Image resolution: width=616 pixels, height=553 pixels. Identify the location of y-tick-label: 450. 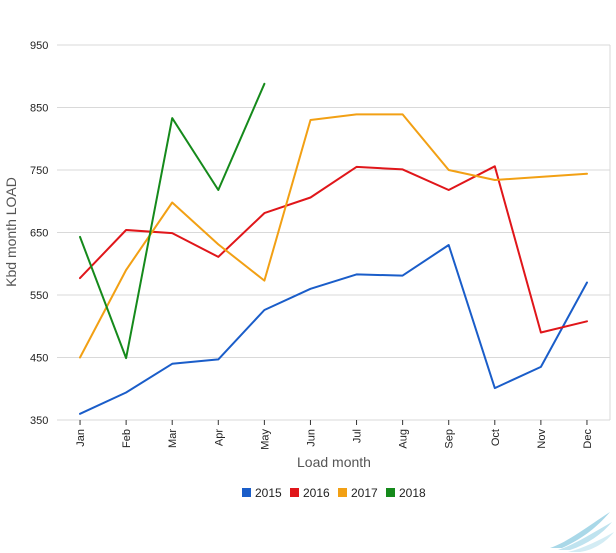
(39, 359).